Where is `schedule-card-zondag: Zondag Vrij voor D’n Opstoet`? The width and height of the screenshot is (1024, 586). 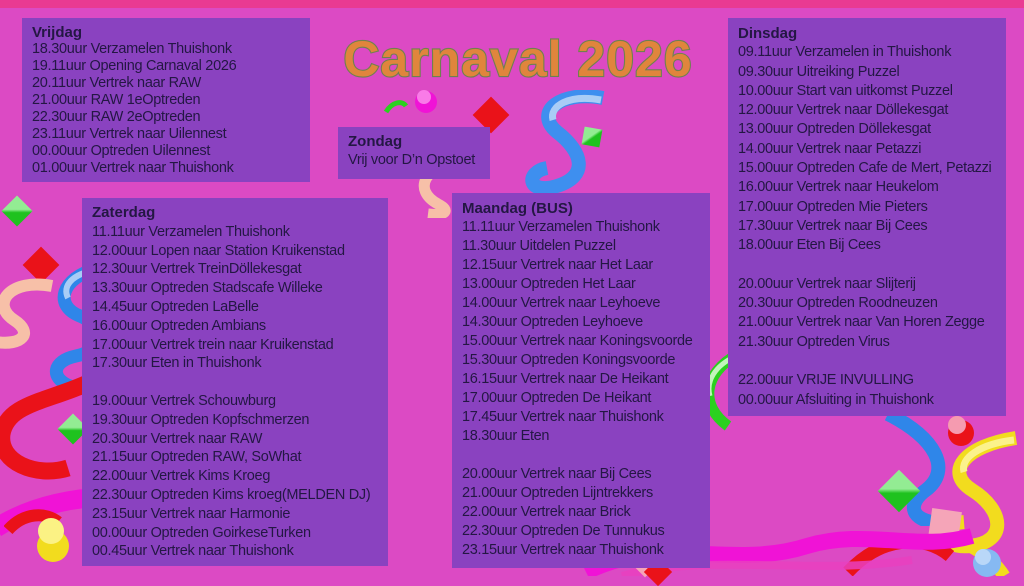 schedule-card-zondag: Zondag Vrij voor D’n Opstoet is located at coordinates (414, 153).